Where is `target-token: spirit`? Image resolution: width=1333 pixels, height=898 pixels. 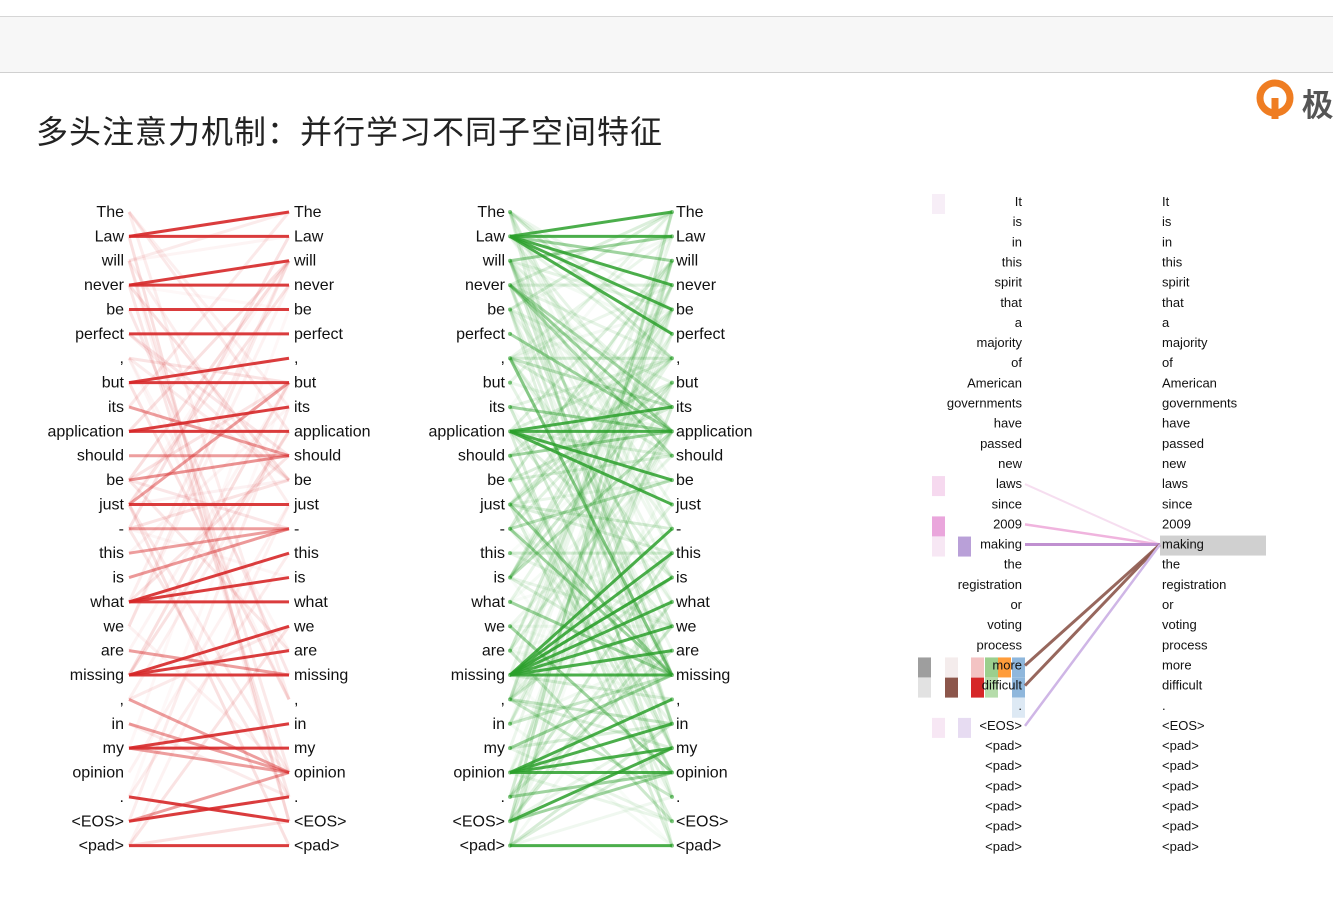 target-token: spirit is located at coordinates (1176, 282).